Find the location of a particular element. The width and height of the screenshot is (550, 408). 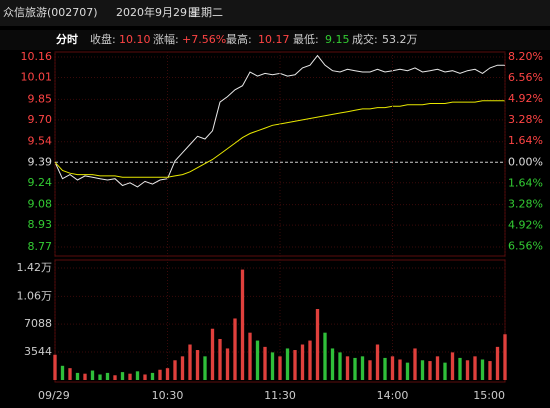

y-tick-label: 8.93 is located at coordinates (40, 224).